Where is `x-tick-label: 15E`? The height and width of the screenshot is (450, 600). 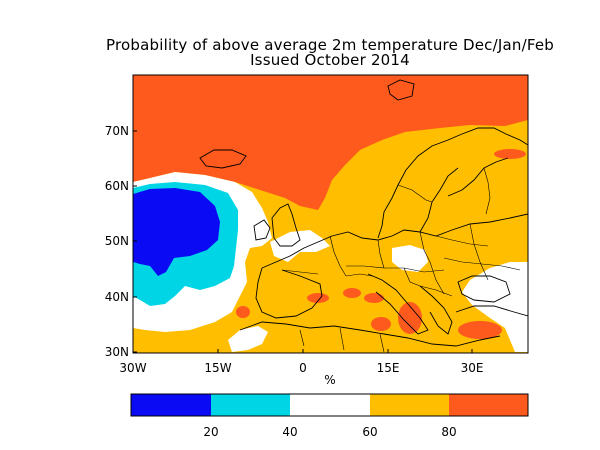
x-tick-label: 15E is located at coordinates (388, 368).